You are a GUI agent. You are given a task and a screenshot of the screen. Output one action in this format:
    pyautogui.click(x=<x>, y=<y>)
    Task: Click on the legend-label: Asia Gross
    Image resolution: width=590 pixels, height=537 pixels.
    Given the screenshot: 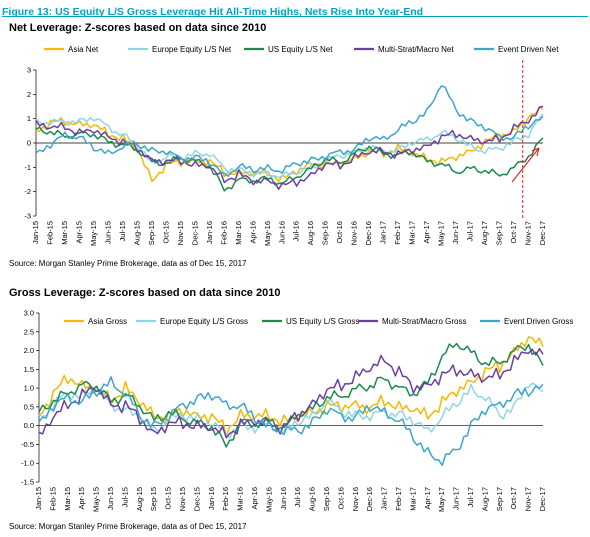 What is the action you would take?
    pyautogui.click(x=107, y=321)
    